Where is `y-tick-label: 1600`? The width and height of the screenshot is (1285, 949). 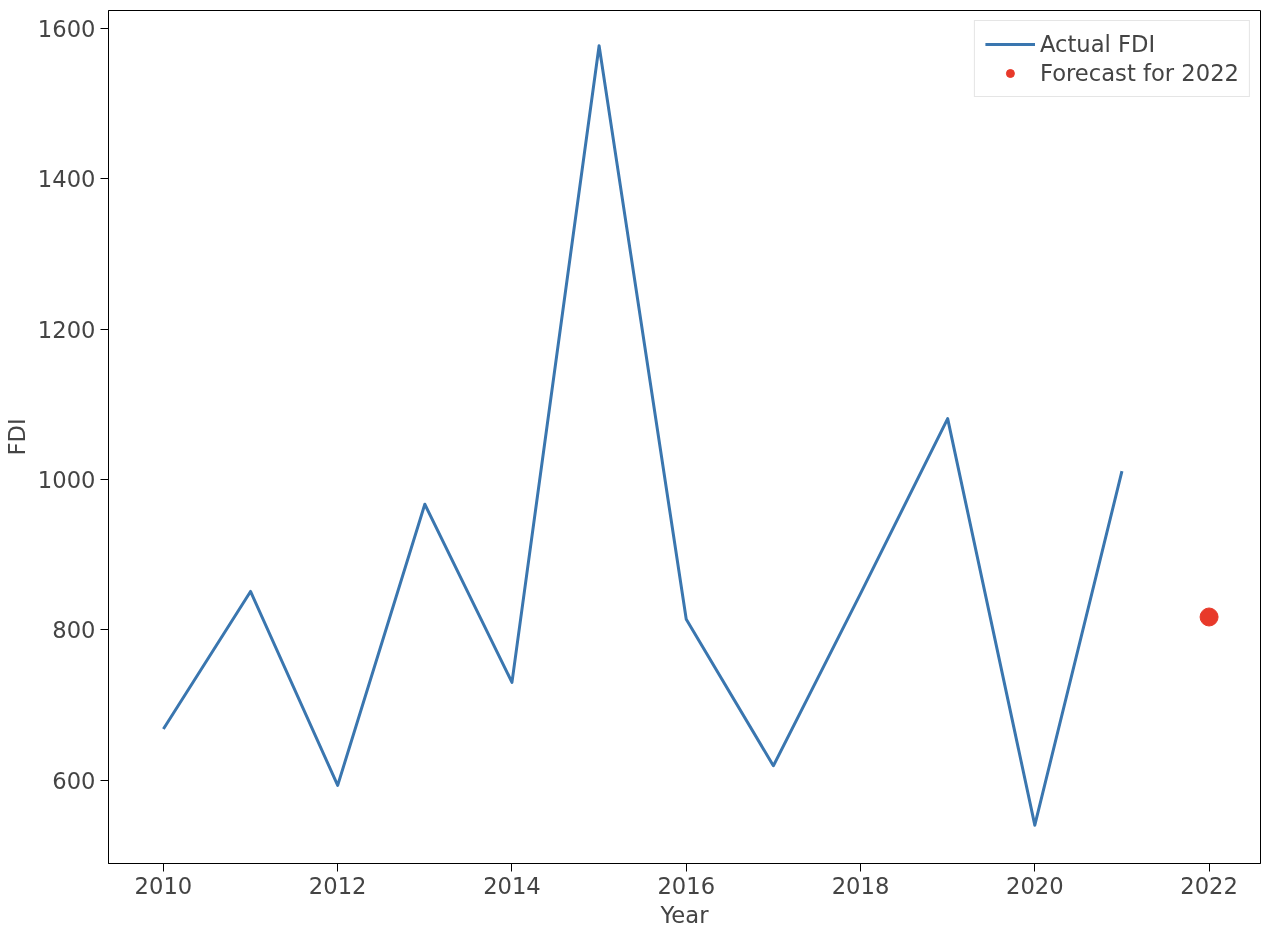
y-tick-label: 1600 is located at coordinates (66, 29).